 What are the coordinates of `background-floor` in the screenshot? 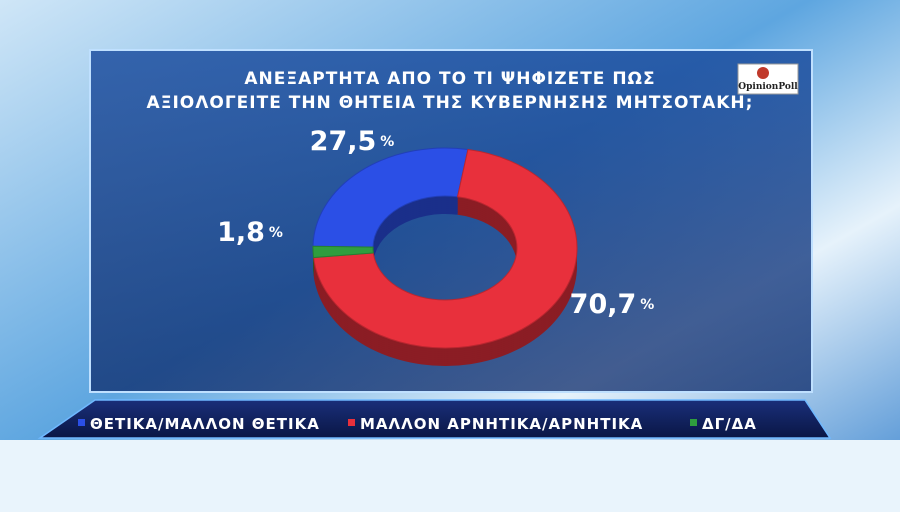 It's located at (450, 476).